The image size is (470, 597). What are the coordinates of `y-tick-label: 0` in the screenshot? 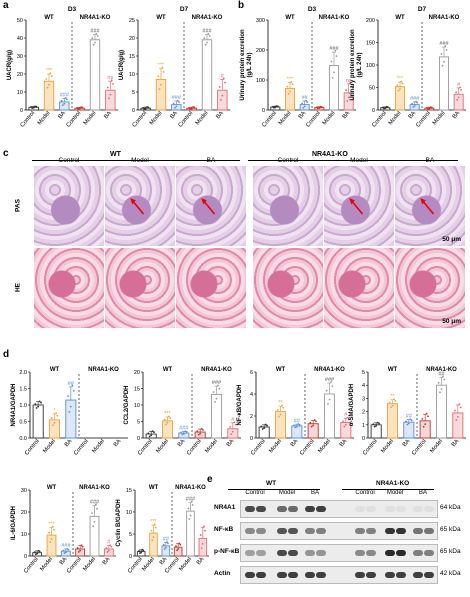 It's located at (251, 439).